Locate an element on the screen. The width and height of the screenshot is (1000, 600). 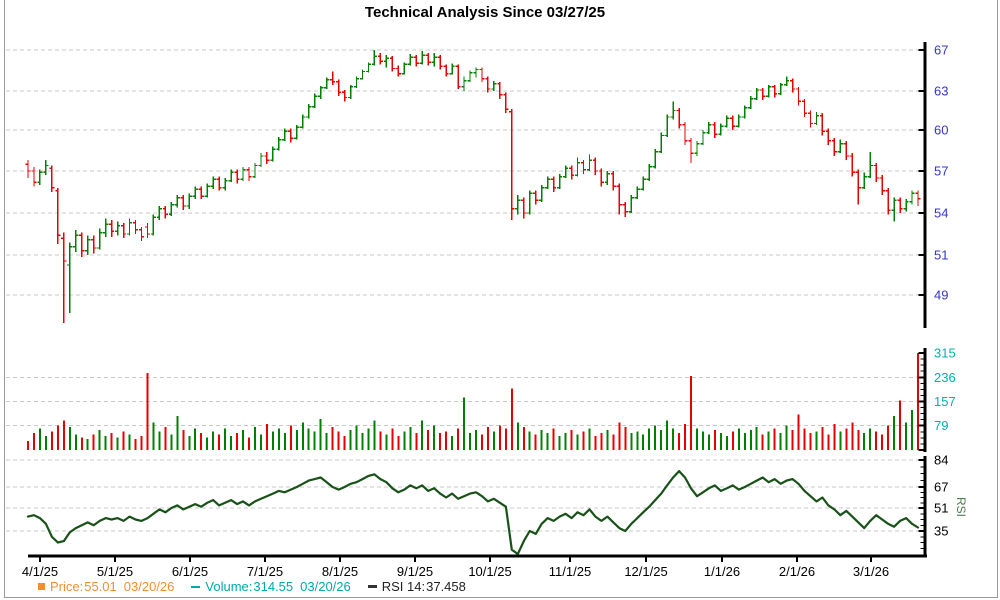
svg-text: 7/1/25 is located at coordinates (265, 571).